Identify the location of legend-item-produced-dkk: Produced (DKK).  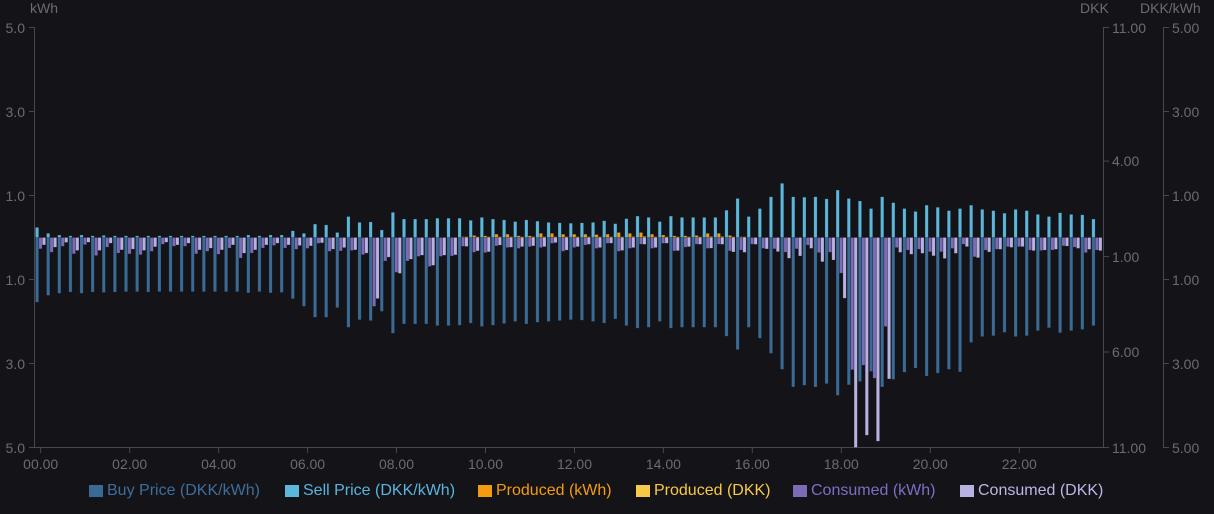
(703, 491).